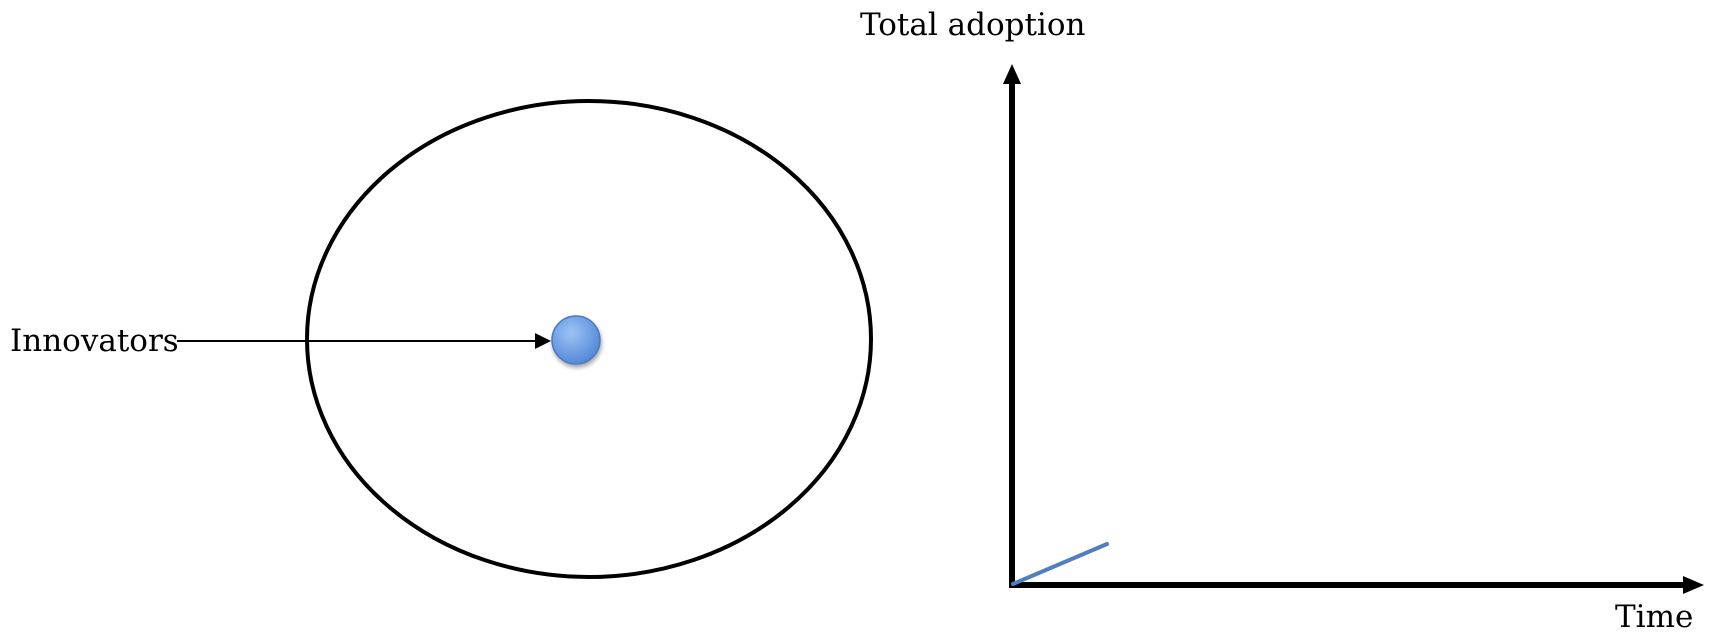 The height and width of the screenshot is (633, 1711). What do you see at coordinates (543, 341) in the screenshot?
I see `innovators-arrow-head` at bounding box center [543, 341].